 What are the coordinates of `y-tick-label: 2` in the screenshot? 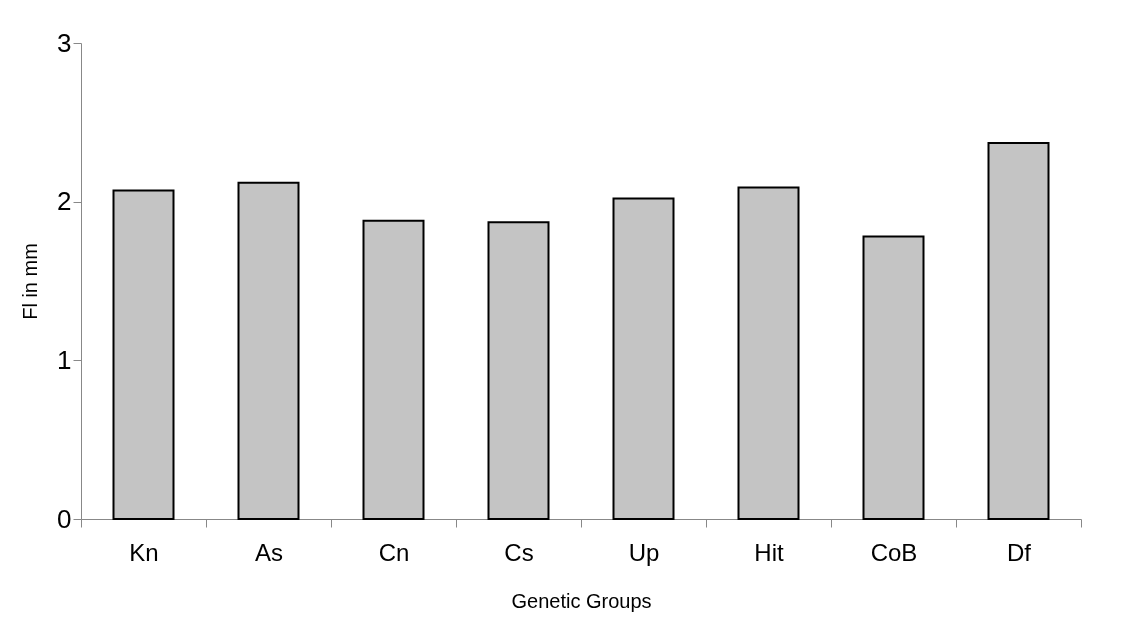 It's located at (64, 201).